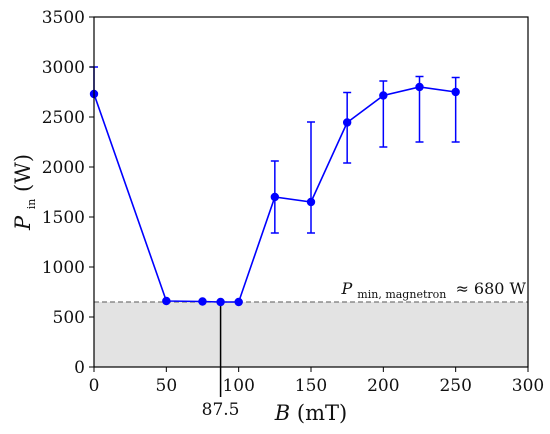 The width and height of the screenshot is (550, 434). What do you see at coordinates (282, 413) in the screenshot?
I see `x-axis-title-symbol: B` at bounding box center [282, 413].